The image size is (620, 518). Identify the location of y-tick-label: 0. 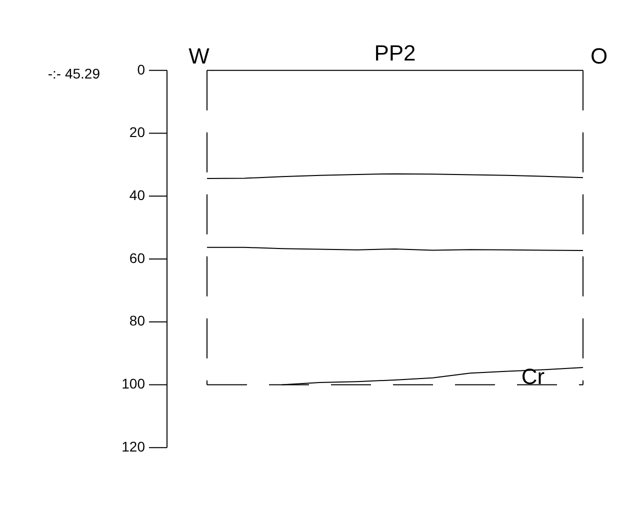
(141, 69).